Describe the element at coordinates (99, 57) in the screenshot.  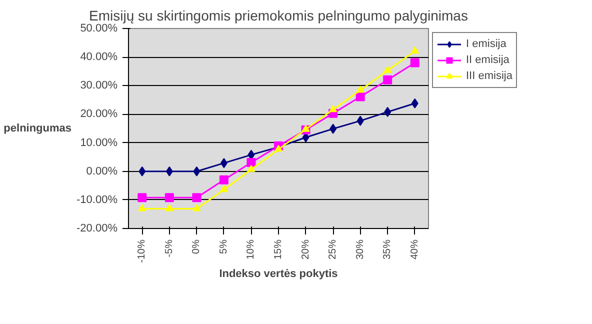
I see `y-tick-label: 40.00%` at that location.